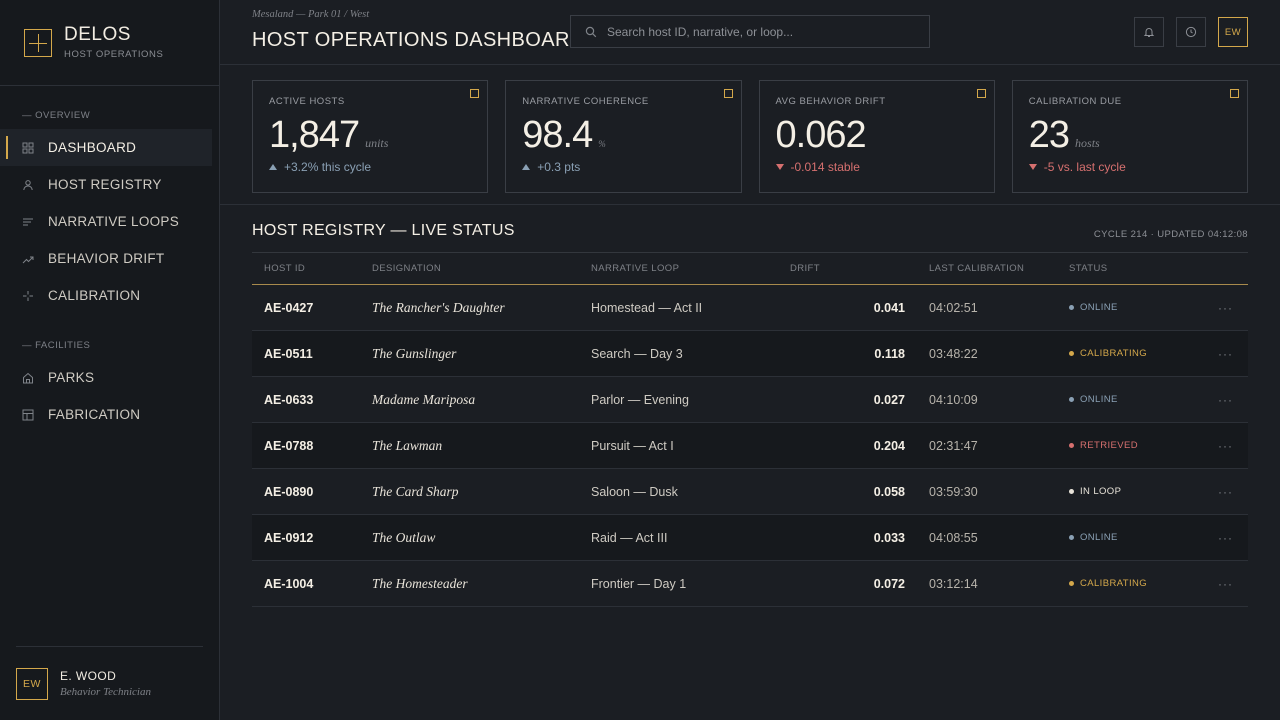 This screenshot has width=1280, height=720. I want to click on column-header-host-id: HOST ID, so click(285, 268).